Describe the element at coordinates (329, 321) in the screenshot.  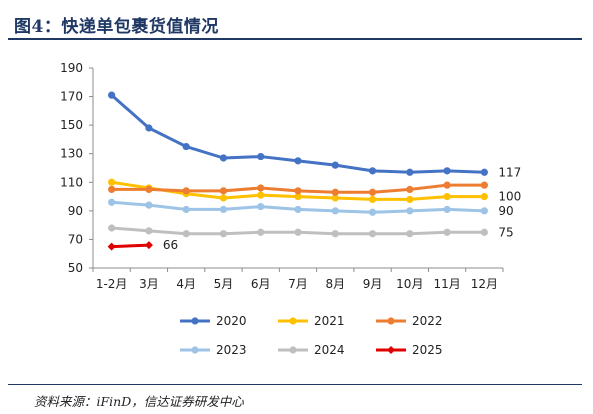
I see `legend-label: 2021` at that location.